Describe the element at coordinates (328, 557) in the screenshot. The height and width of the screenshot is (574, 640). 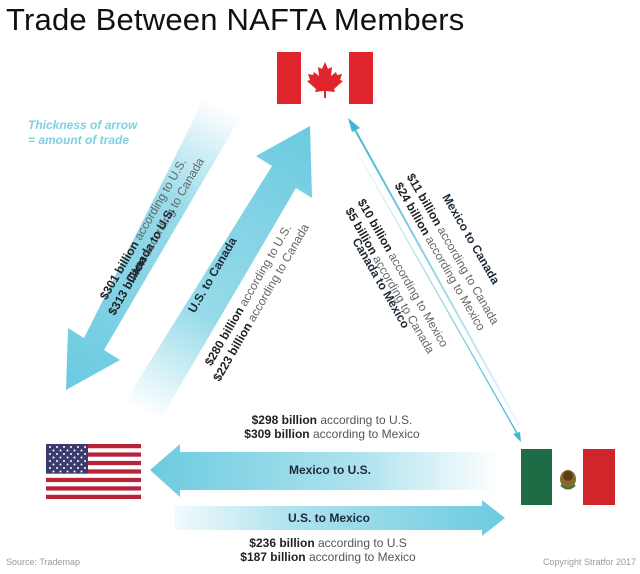
I see `us-to-mexico-line-2: $187 billion according to Mexico` at that location.